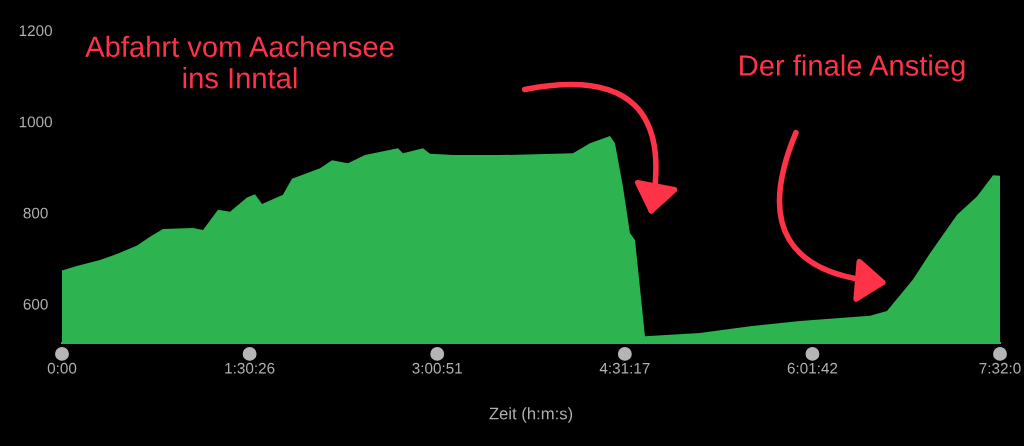 This screenshot has height=446, width=1024. I want to click on x-tick-label: 4:31:17, so click(624, 368).